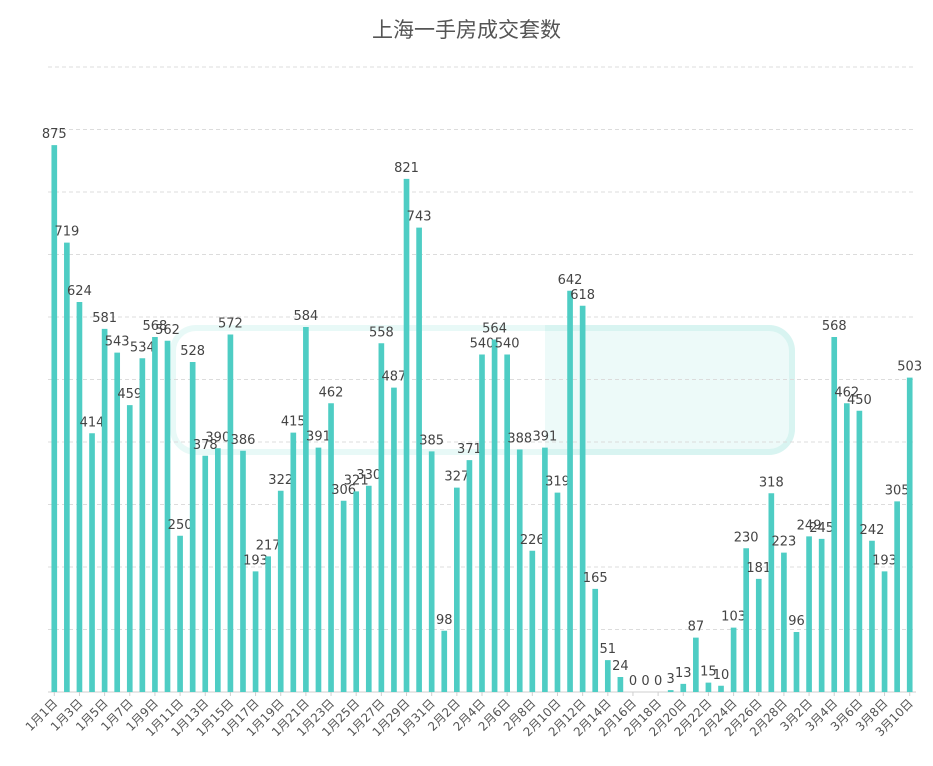 The height and width of the screenshot is (766, 933). Describe the element at coordinates (129, 394) in the screenshot. I see `data-label: 459` at that location.